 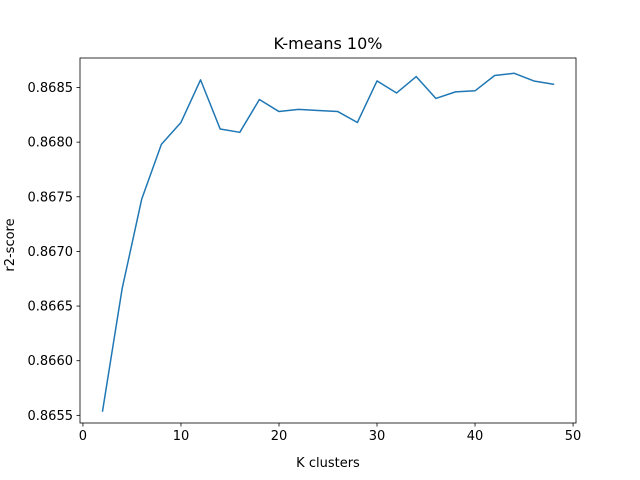 I want to click on y-tick-label: 0.8660, so click(x=51, y=361).